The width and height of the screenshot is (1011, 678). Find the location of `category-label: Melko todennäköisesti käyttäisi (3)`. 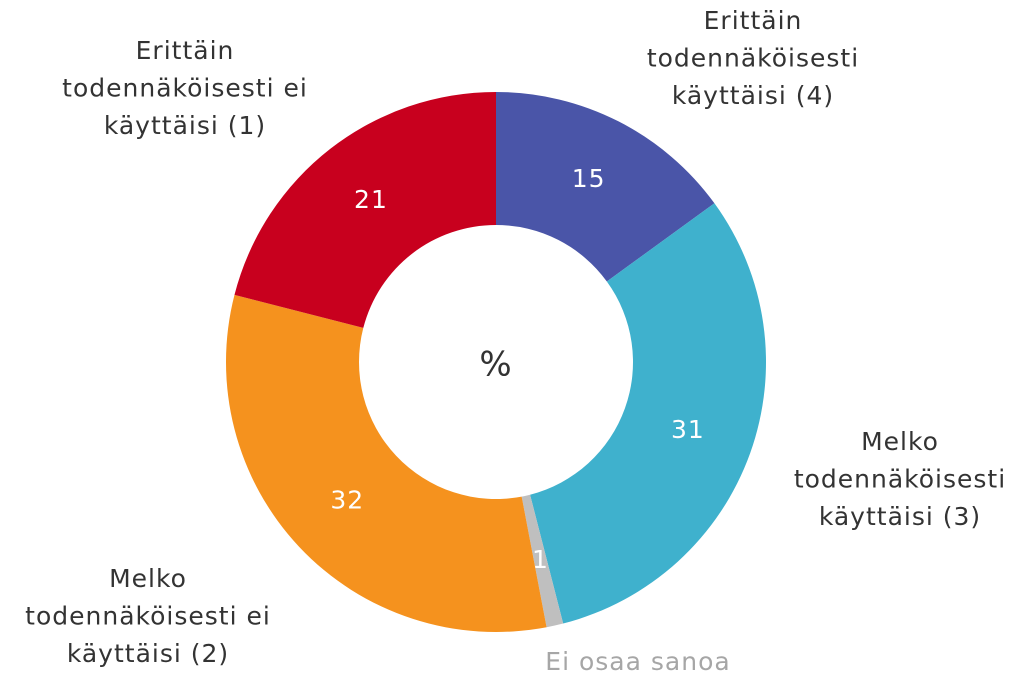

category-label: Melko todennäköisesti käyttäisi (3) is located at coordinates (900, 479).